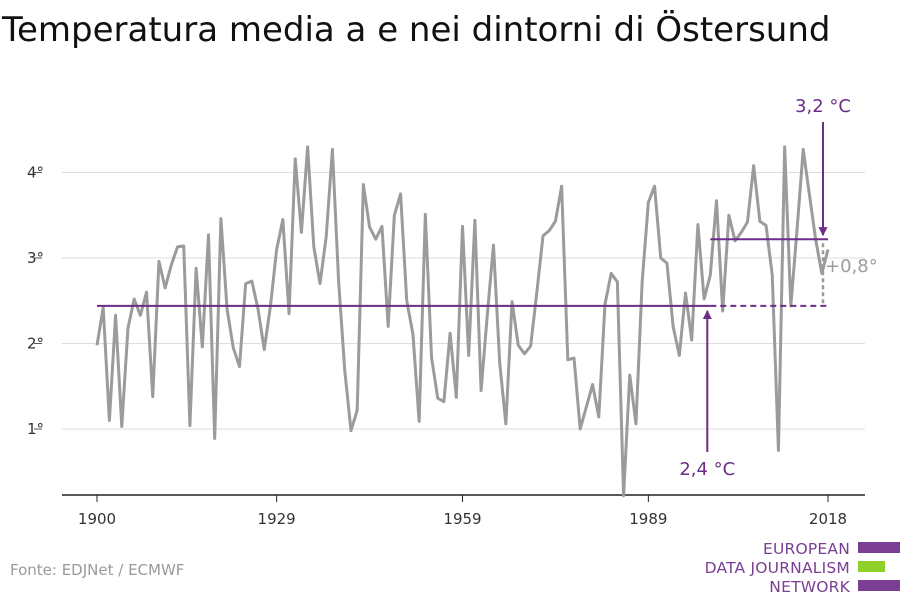 This screenshot has height=600, width=900. What do you see at coordinates (277, 519) in the screenshot?
I see `x-tick-label: 1929` at bounding box center [277, 519].